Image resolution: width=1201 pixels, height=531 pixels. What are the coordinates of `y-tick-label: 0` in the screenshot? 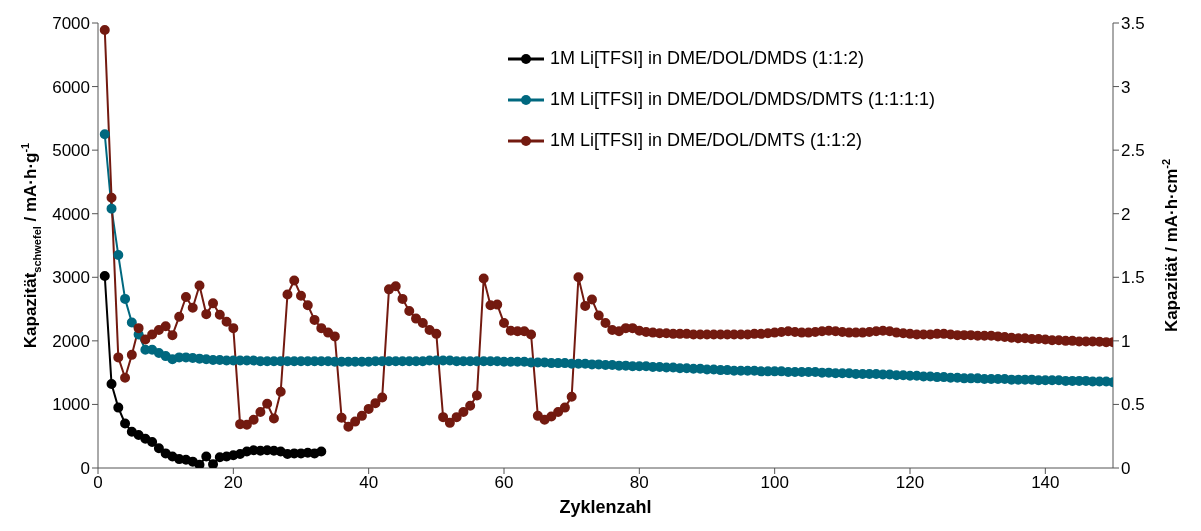 It's located at (85, 469).